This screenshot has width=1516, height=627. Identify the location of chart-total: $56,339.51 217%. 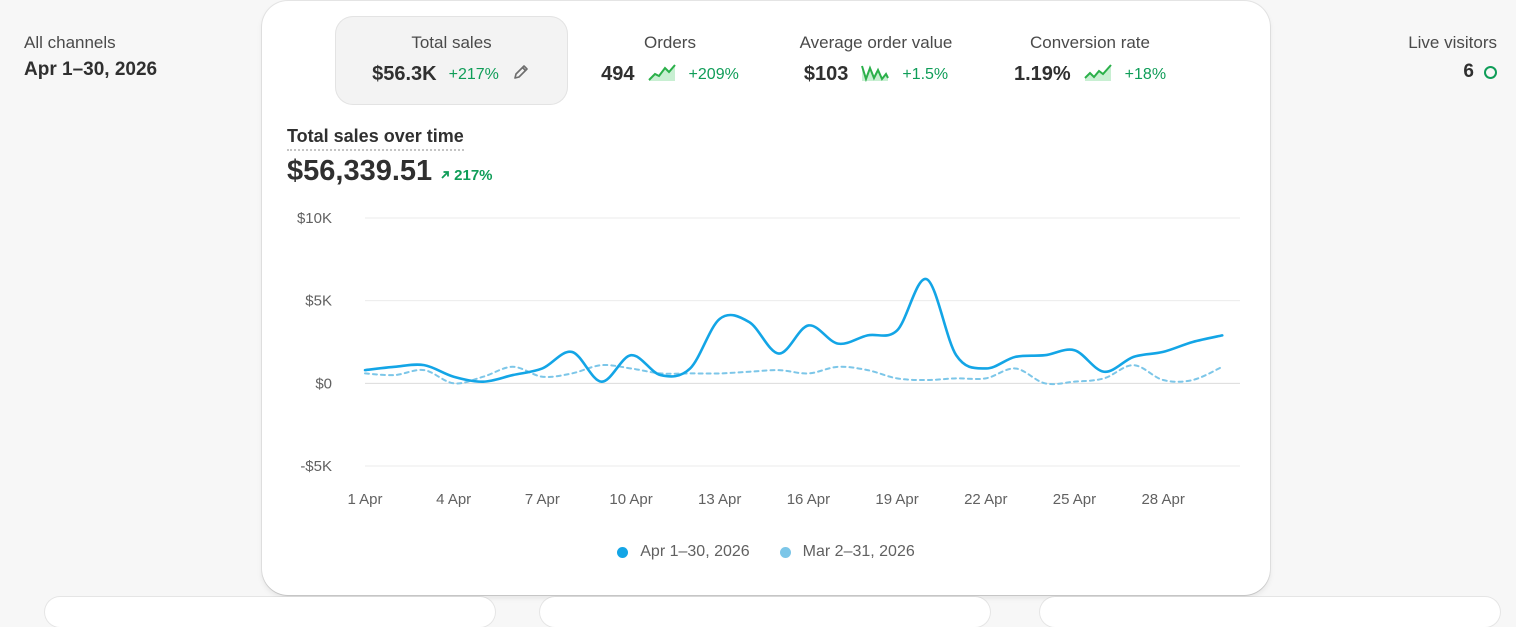
(390, 171).